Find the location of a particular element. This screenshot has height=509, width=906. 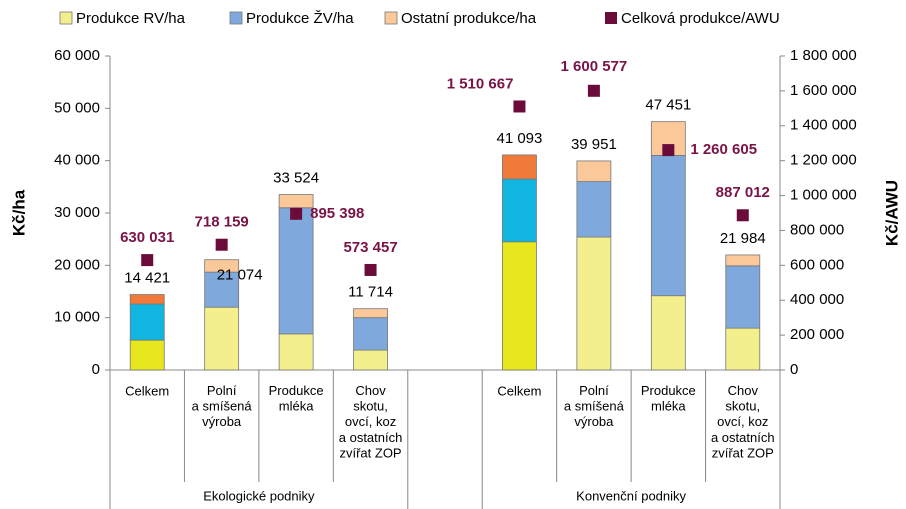

legend-label: Produkce ŽV/ha is located at coordinates (300, 18).